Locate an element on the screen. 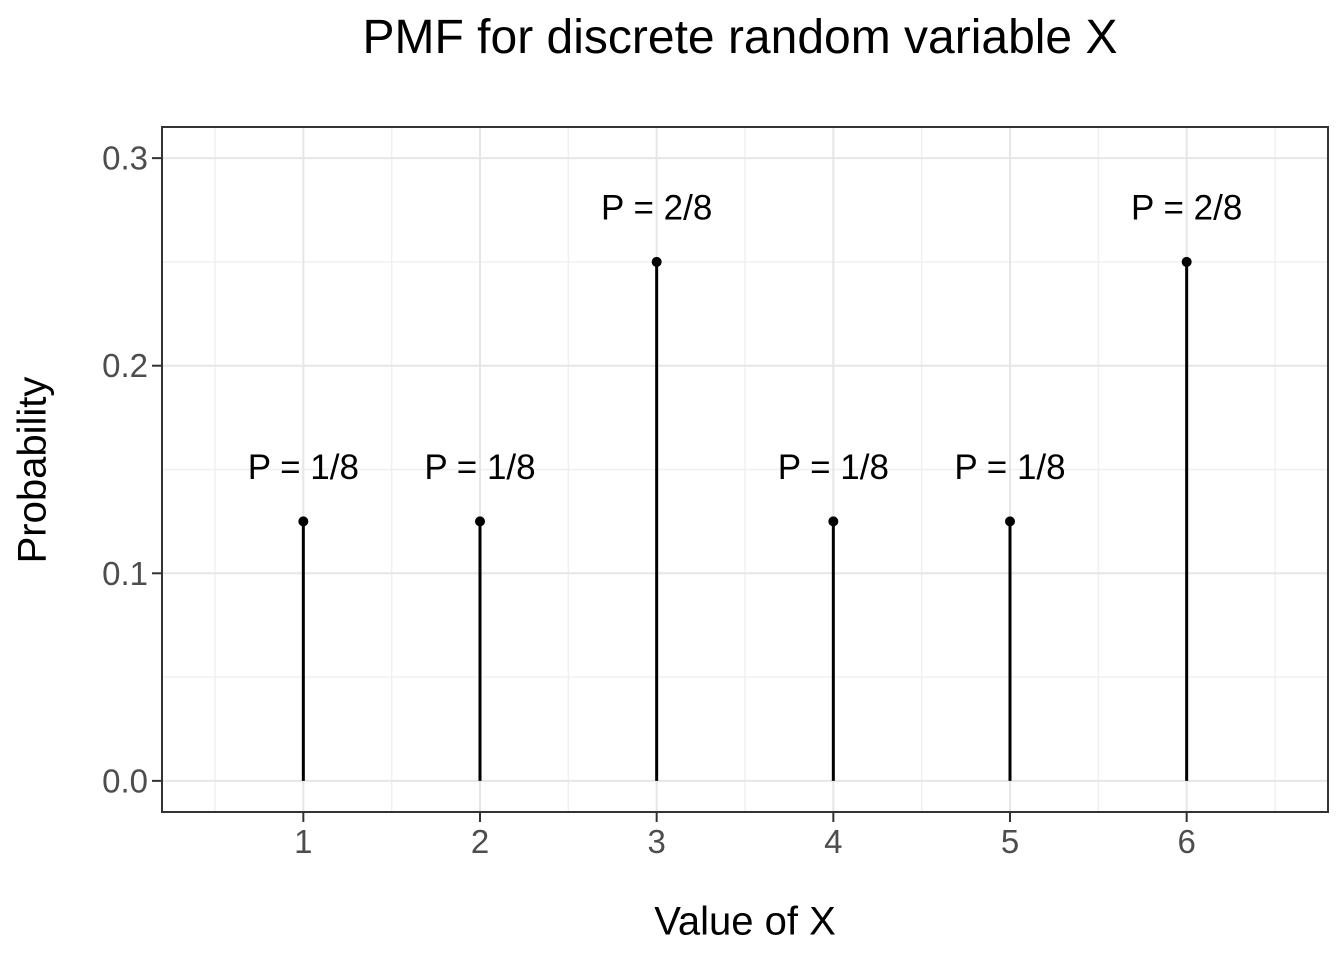 The width and height of the screenshot is (1344, 960). y-tick-label: 0.1 is located at coordinates (125, 573).